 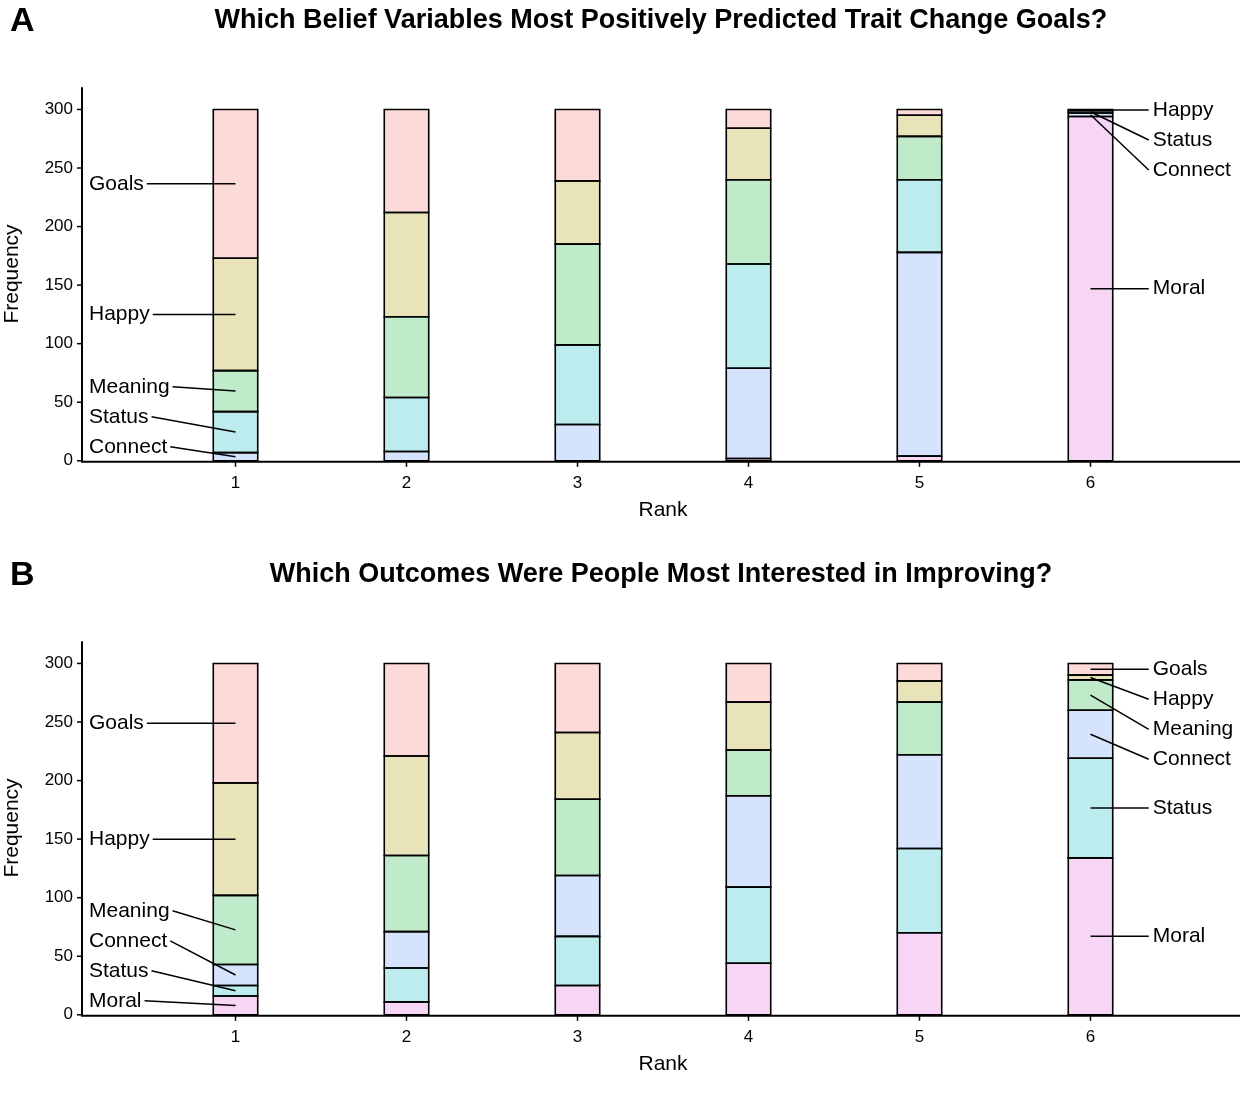 What do you see at coordinates (661, 19) in the screenshot?
I see `chart-title: Which Belief Variables Most Positively Predicted Trait Change Goals?` at bounding box center [661, 19].